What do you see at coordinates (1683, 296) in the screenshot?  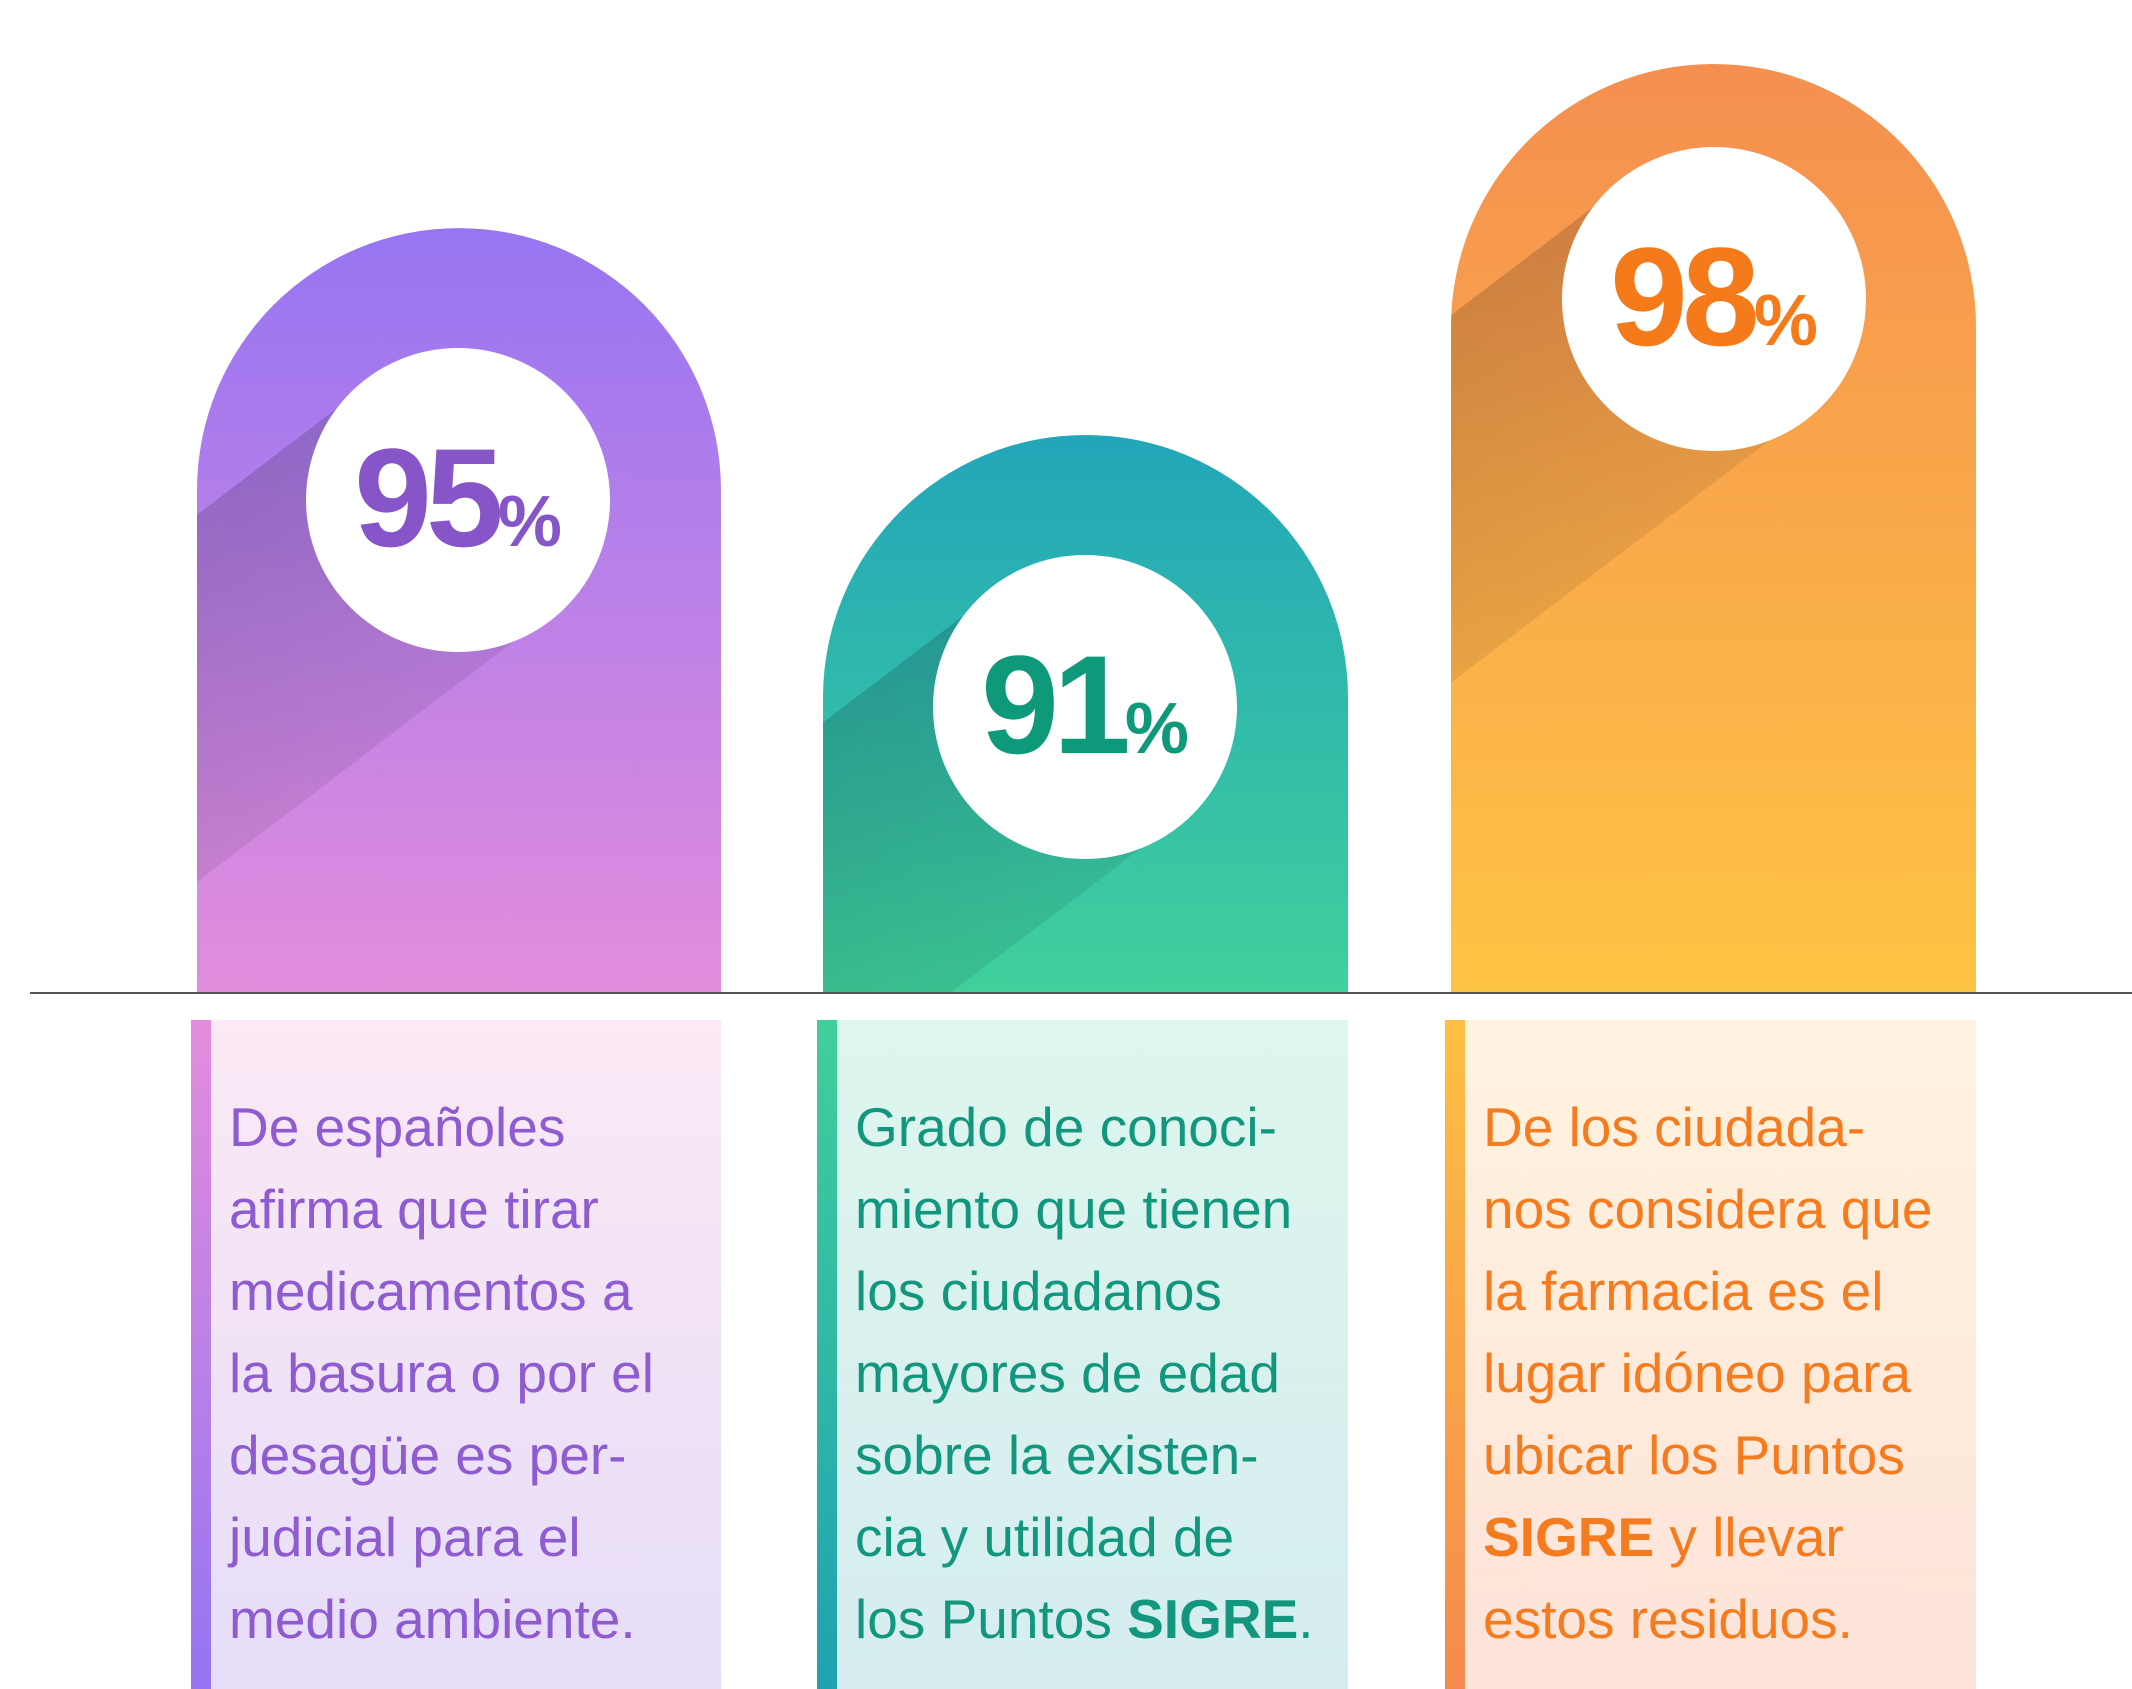 I see `percent-value: 98` at bounding box center [1683, 296].